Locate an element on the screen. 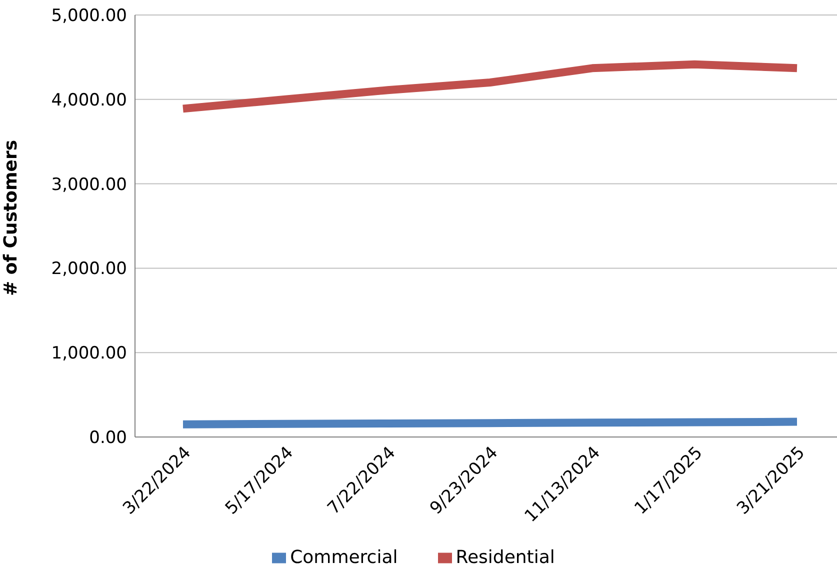 This screenshot has height=578, width=837. legend-label: Residential is located at coordinates (505, 557).